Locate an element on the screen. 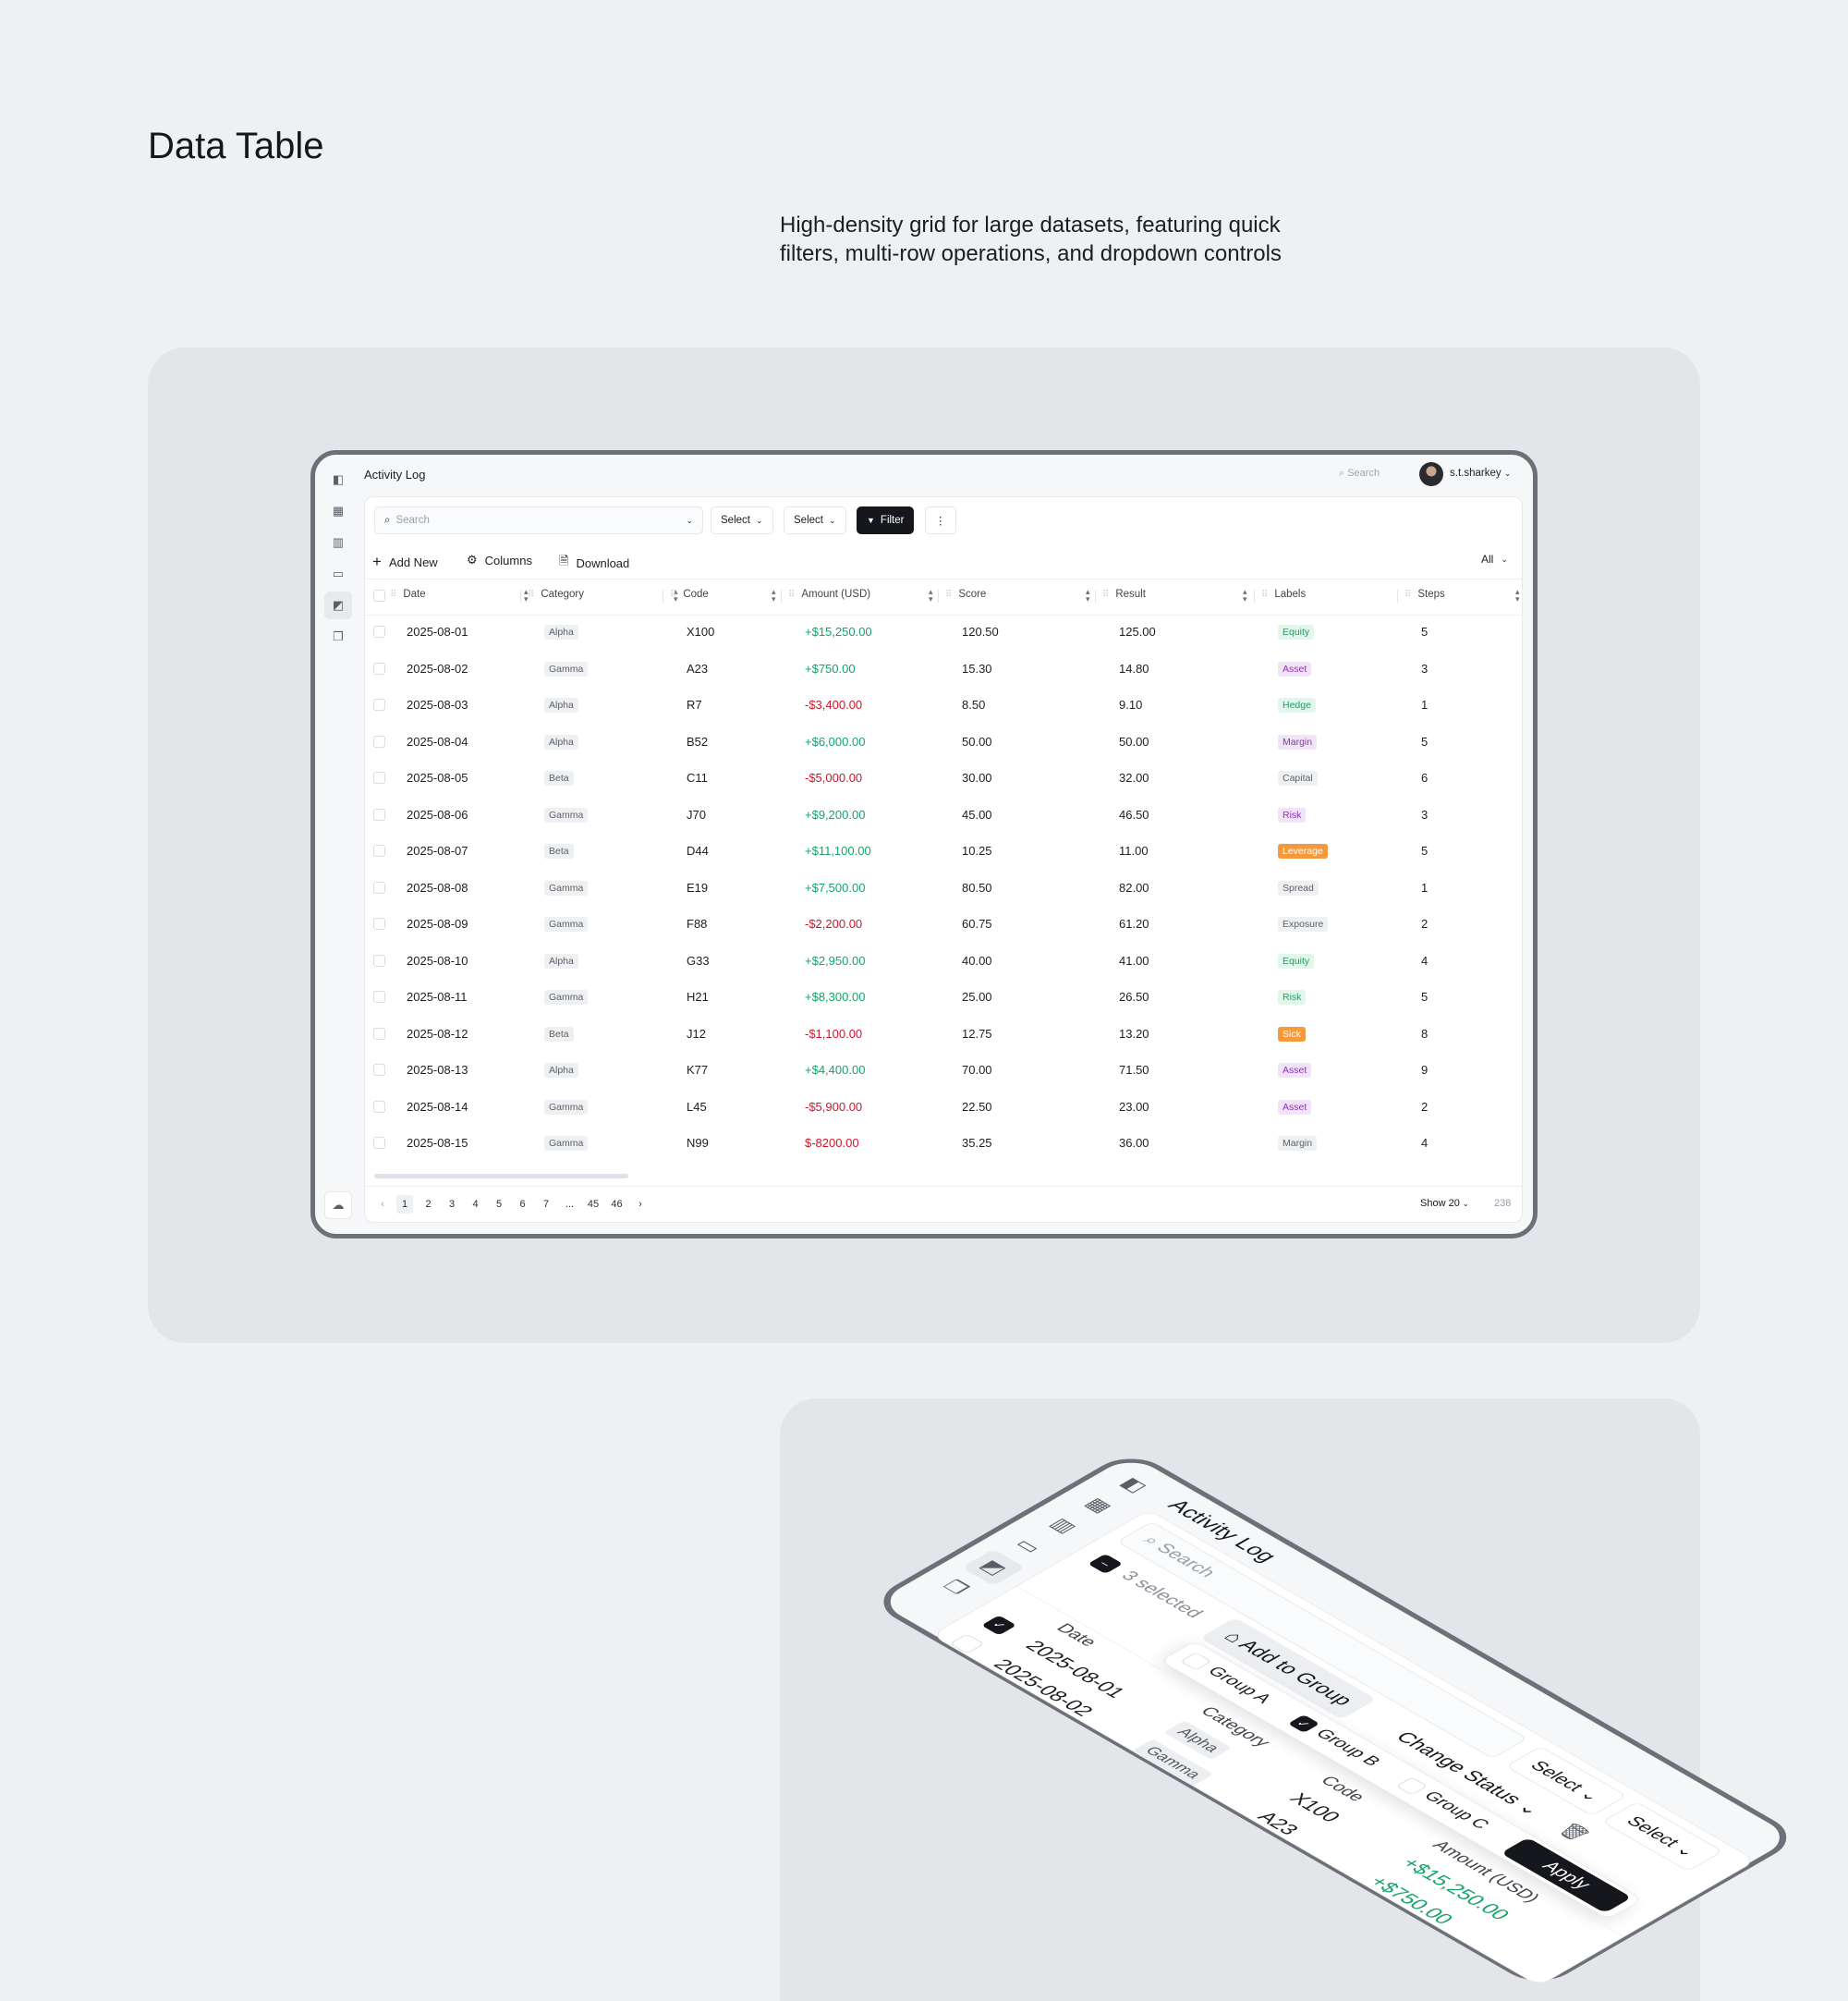  search-input: ⌕ Search ⌄ is located at coordinates (538, 520).